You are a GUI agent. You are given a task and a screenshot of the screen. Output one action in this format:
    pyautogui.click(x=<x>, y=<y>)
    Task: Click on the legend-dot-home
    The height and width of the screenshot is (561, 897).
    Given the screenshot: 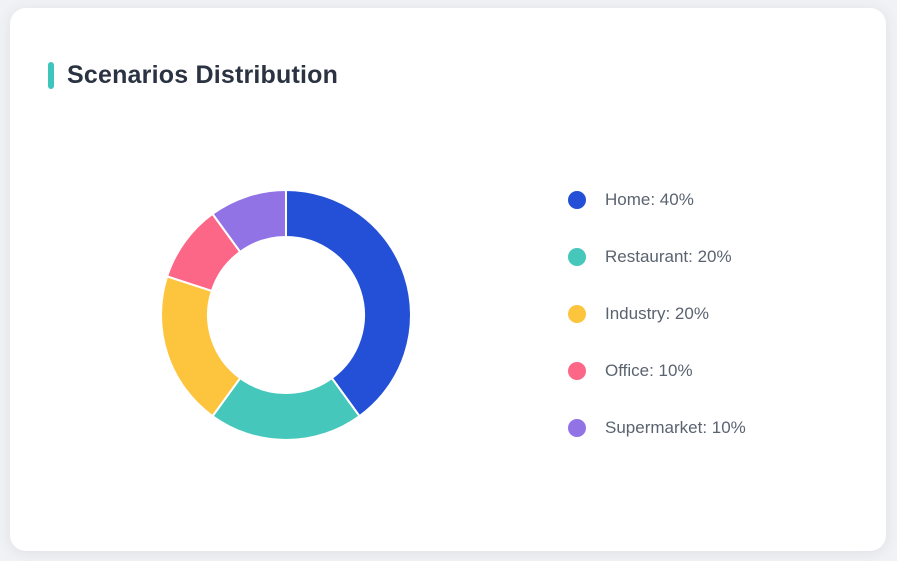 What is the action you would take?
    pyautogui.click(x=577, y=200)
    